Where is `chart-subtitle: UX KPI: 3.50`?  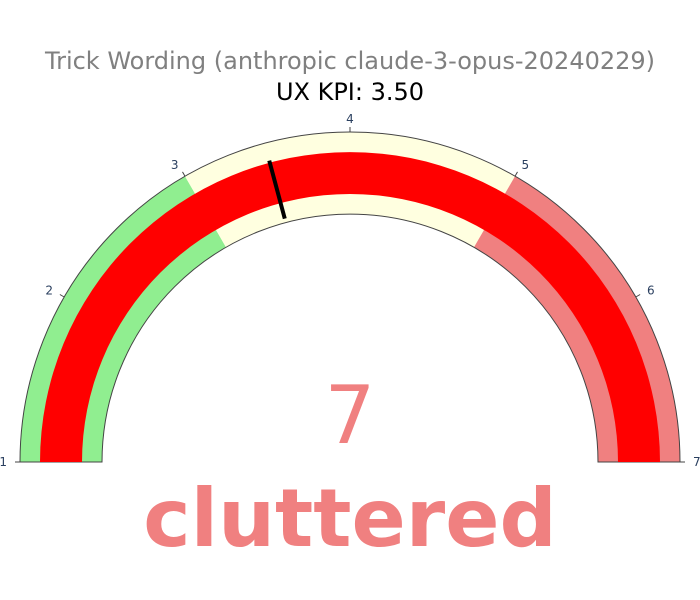 chart-subtitle: UX KPI: 3.50 is located at coordinates (350, 92).